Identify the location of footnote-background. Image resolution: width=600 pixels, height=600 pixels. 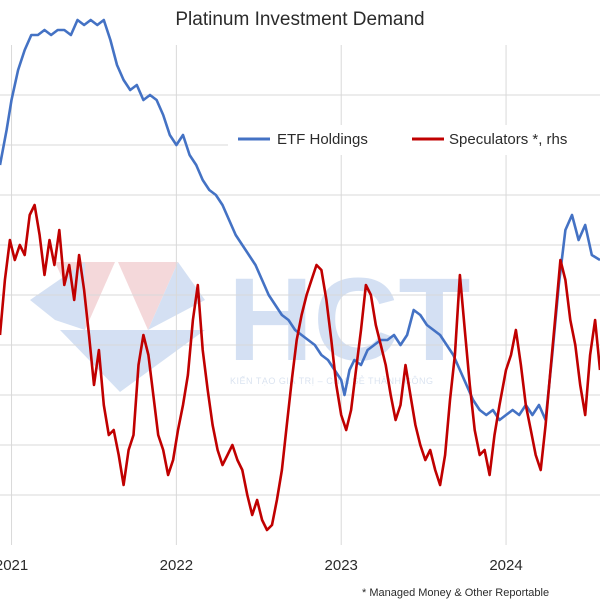
(477, 590).